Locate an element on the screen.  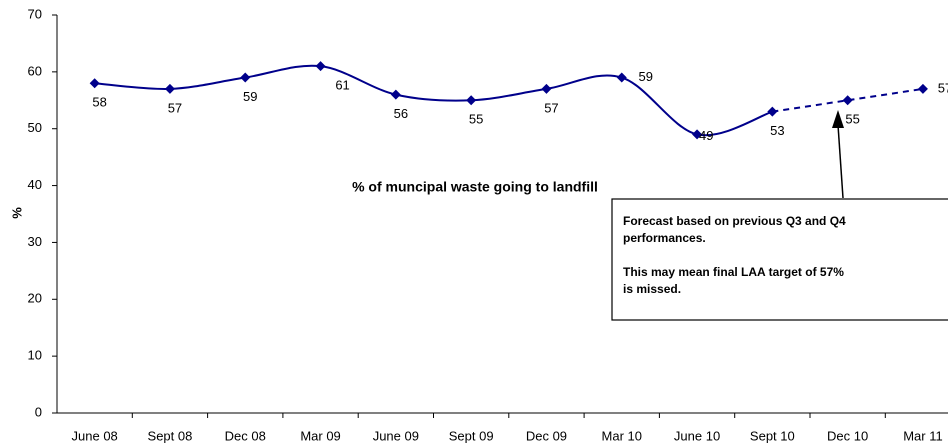
x-tick-label: Mar 09 is located at coordinates (320, 435).